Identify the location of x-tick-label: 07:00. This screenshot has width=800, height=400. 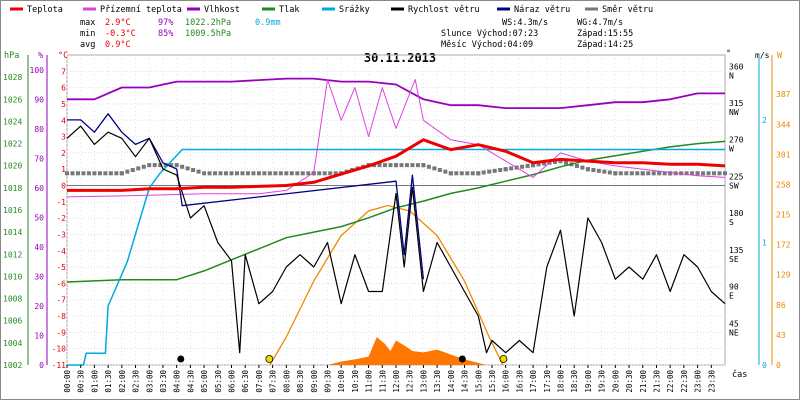
(259, 381).